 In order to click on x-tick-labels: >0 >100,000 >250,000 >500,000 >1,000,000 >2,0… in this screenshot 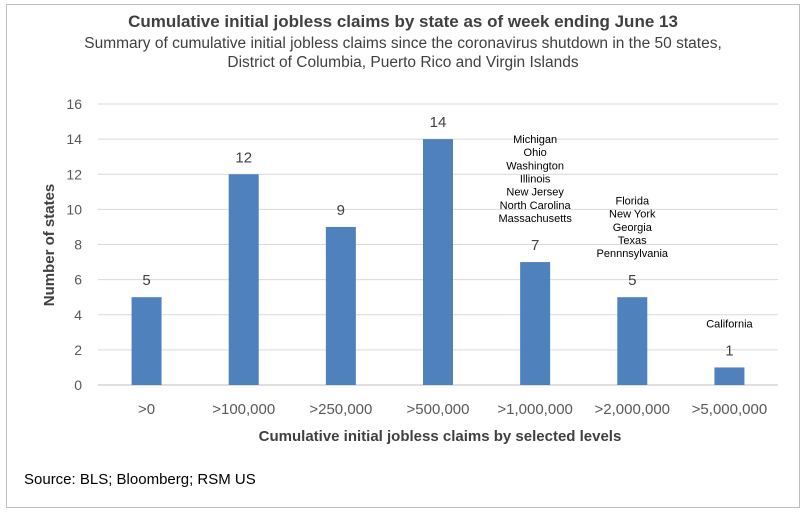, I will do `click(452, 409)`.